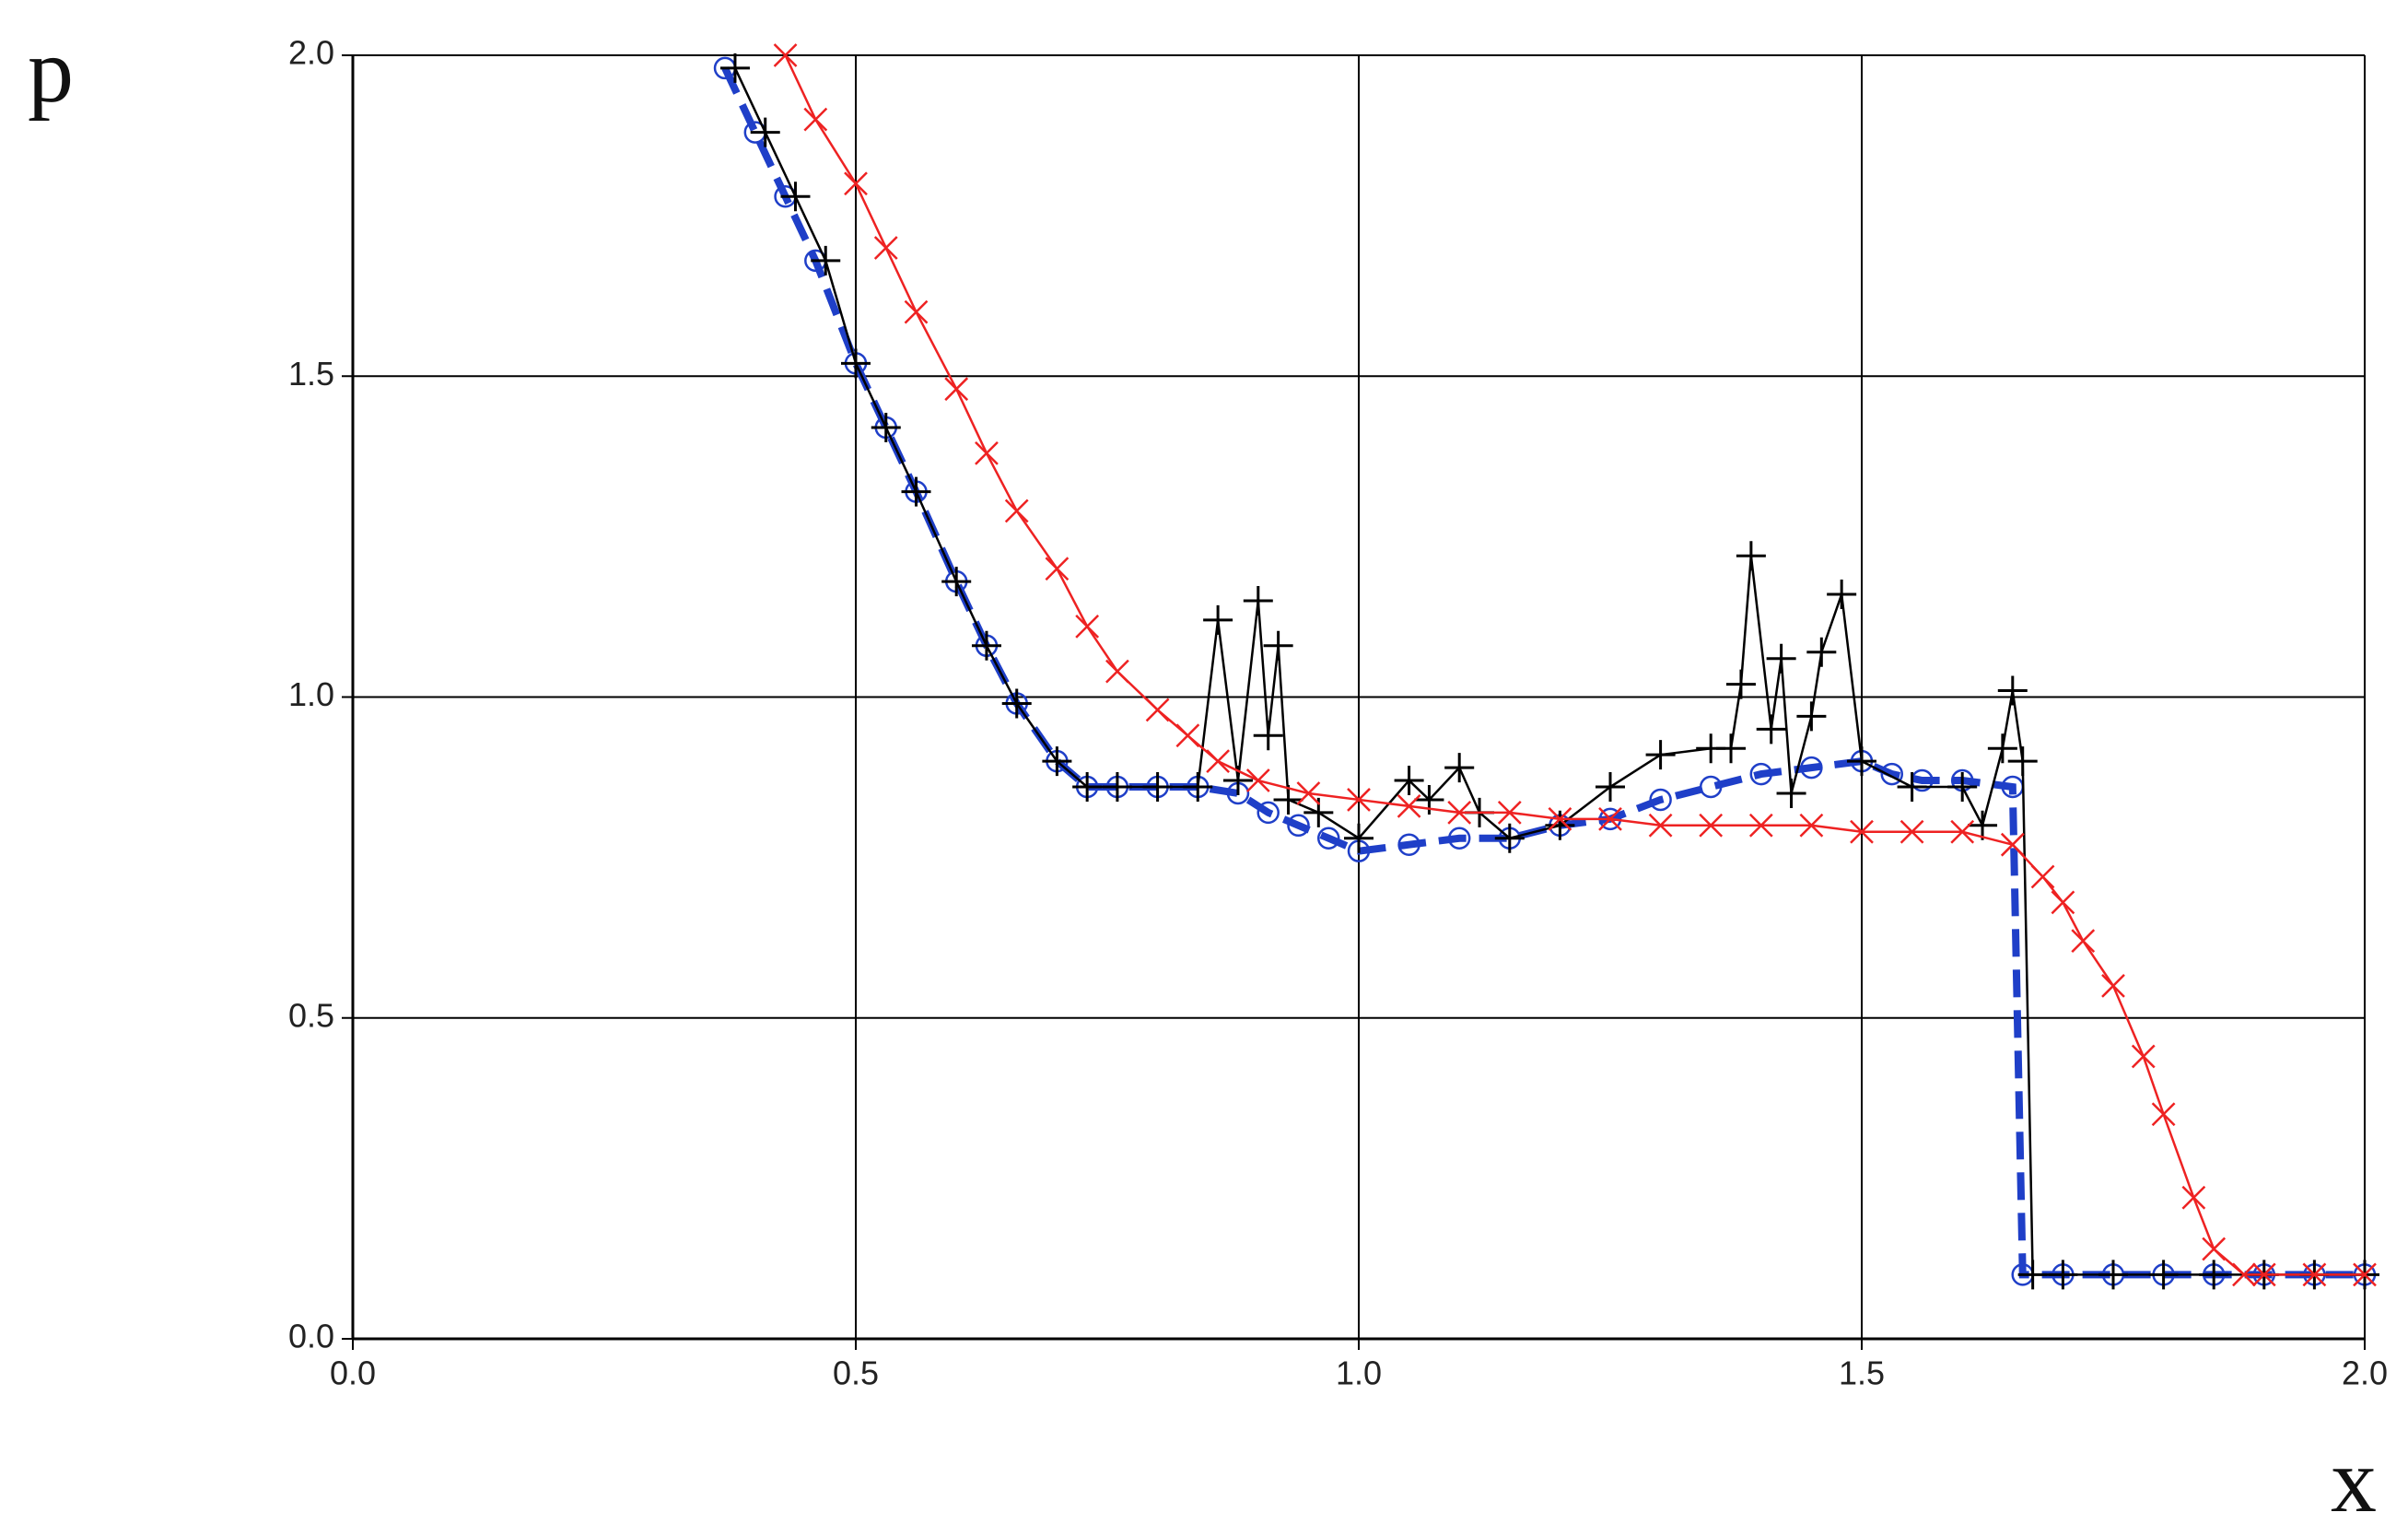  I want to click on x-tick-label: 1.5, so click(1862, 1373).